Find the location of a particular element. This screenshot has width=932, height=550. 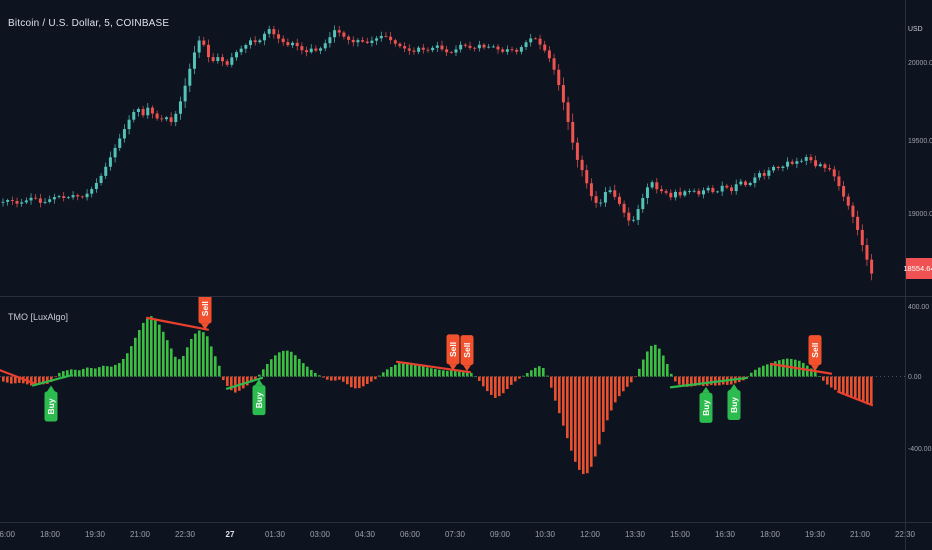

axis-tick-label: USD is located at coordinates (915, 28).